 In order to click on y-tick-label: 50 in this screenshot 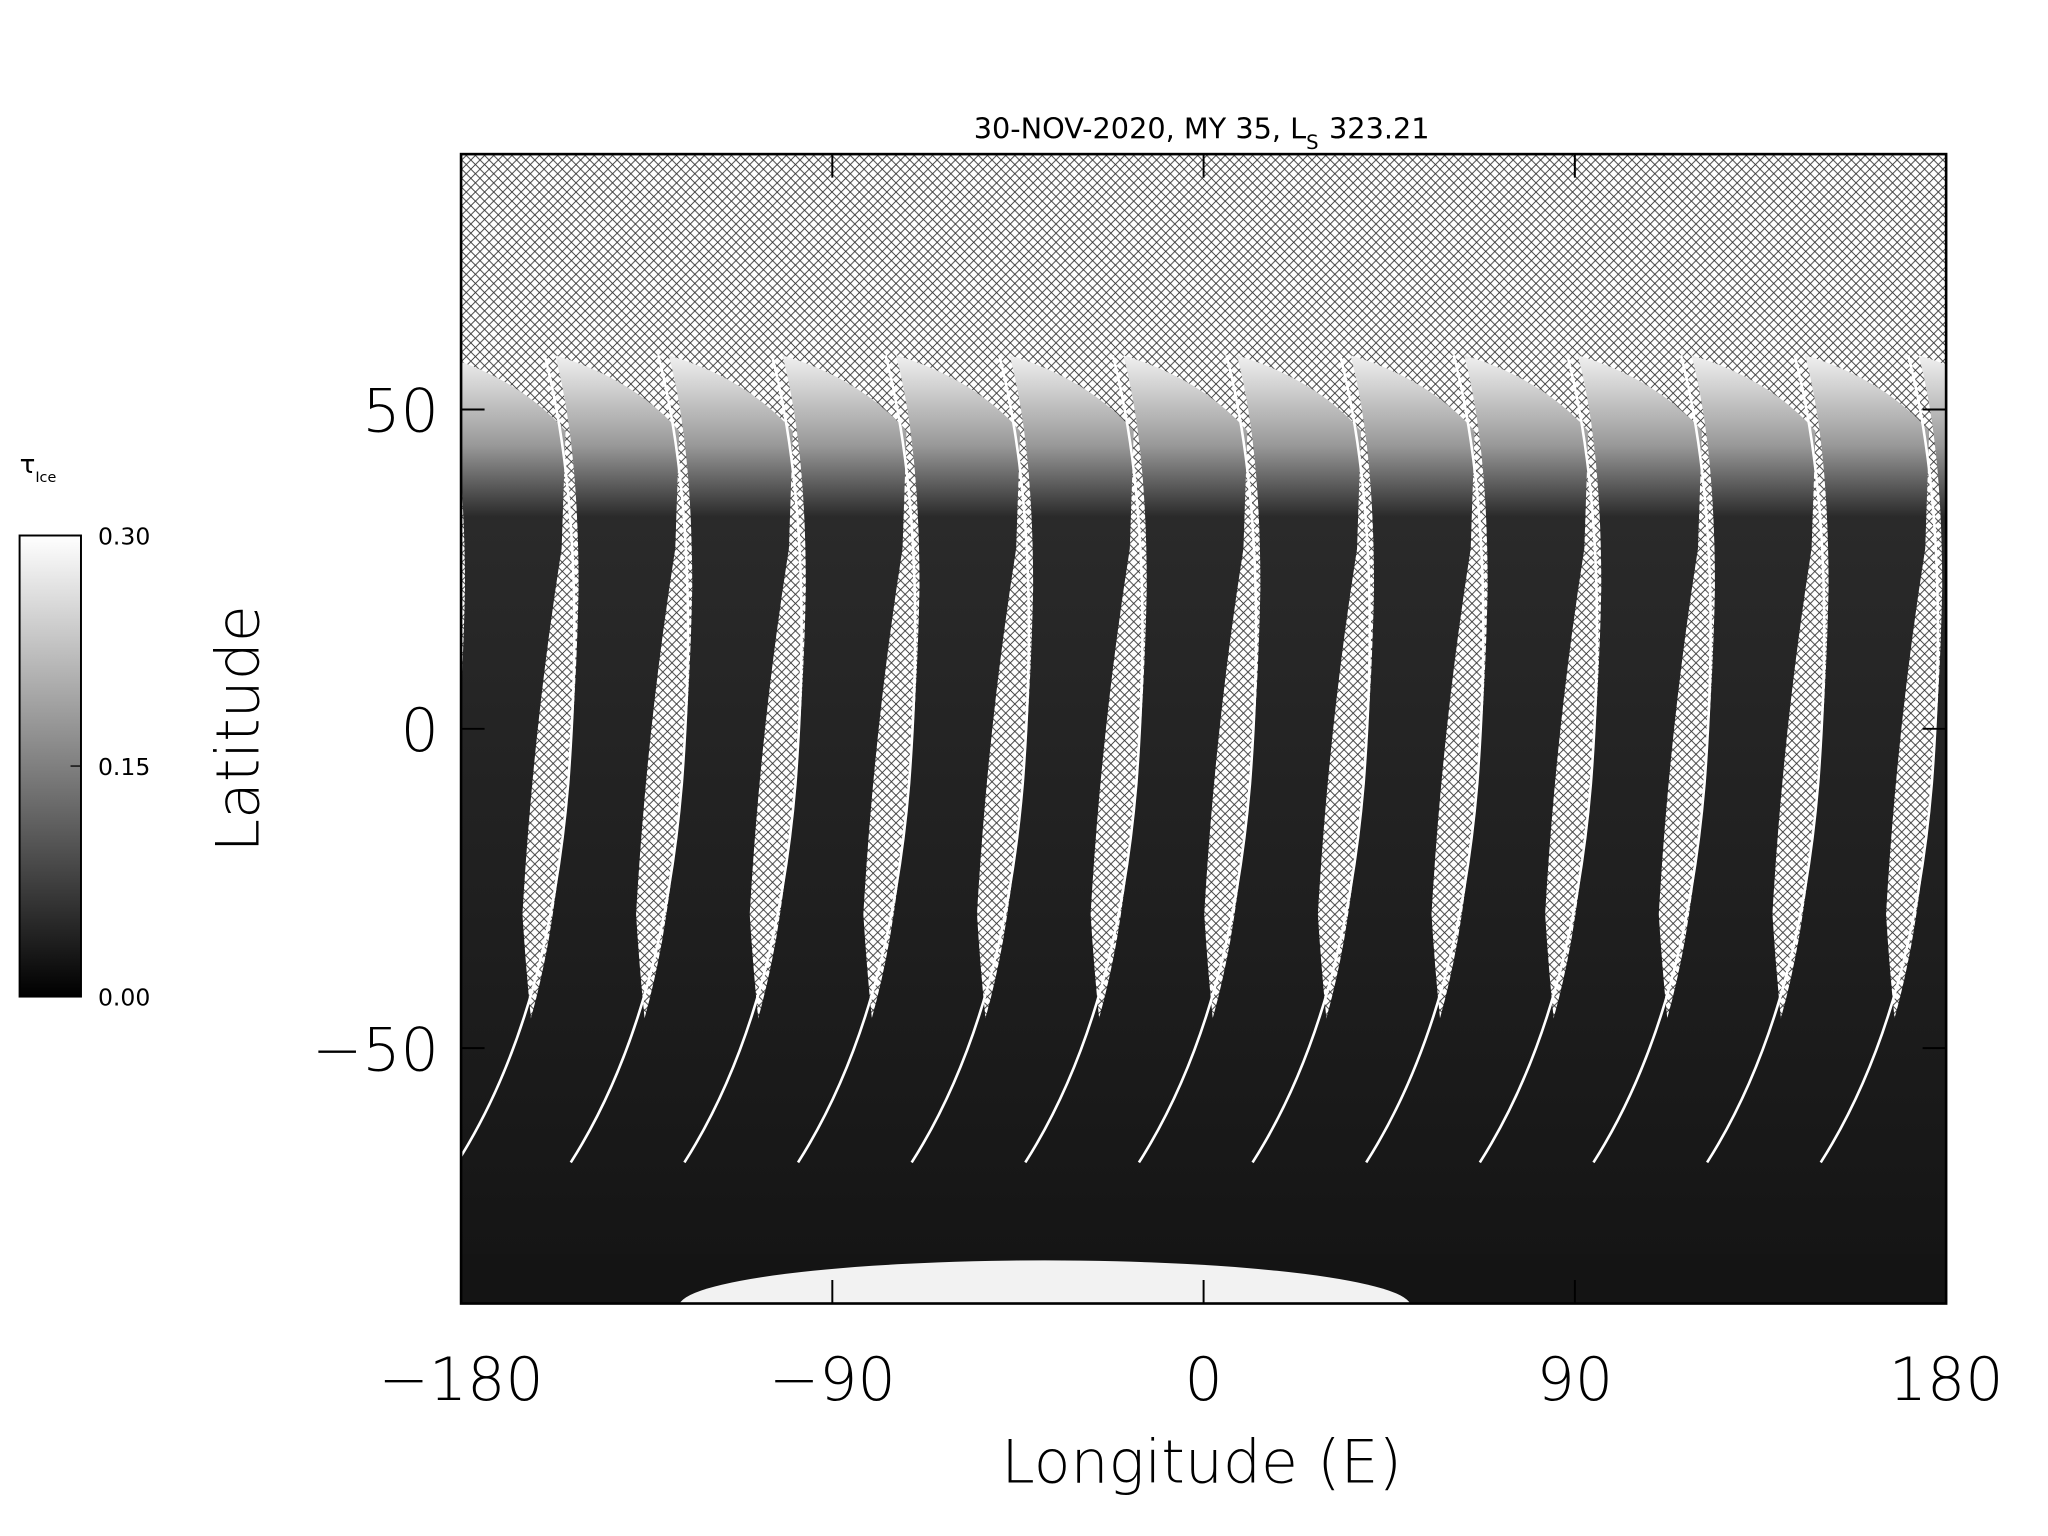, I will do `click(400, 412)`.